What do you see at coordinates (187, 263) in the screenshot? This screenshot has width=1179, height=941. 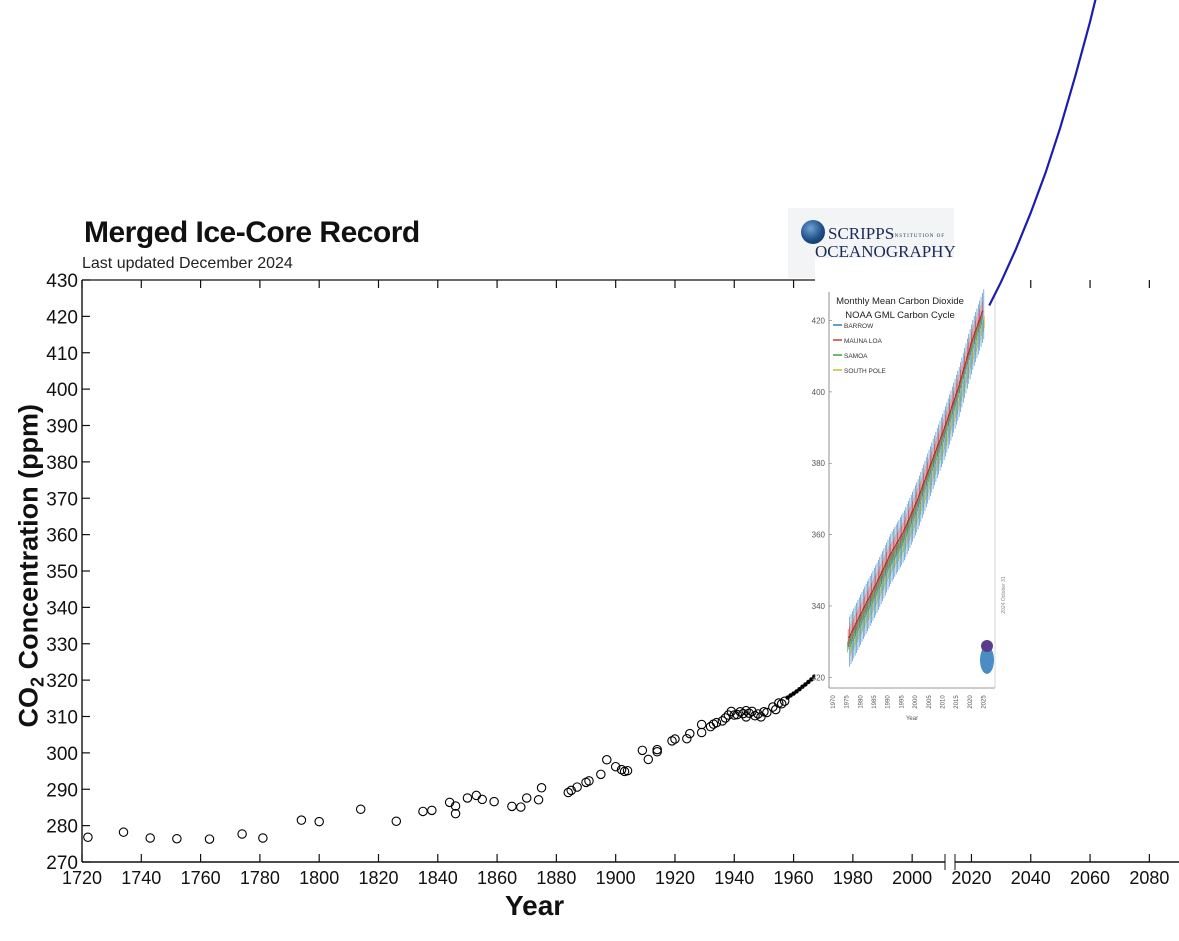 I see `chart-subtitle: Last updated December 2024` at bounding box center [187, 263].